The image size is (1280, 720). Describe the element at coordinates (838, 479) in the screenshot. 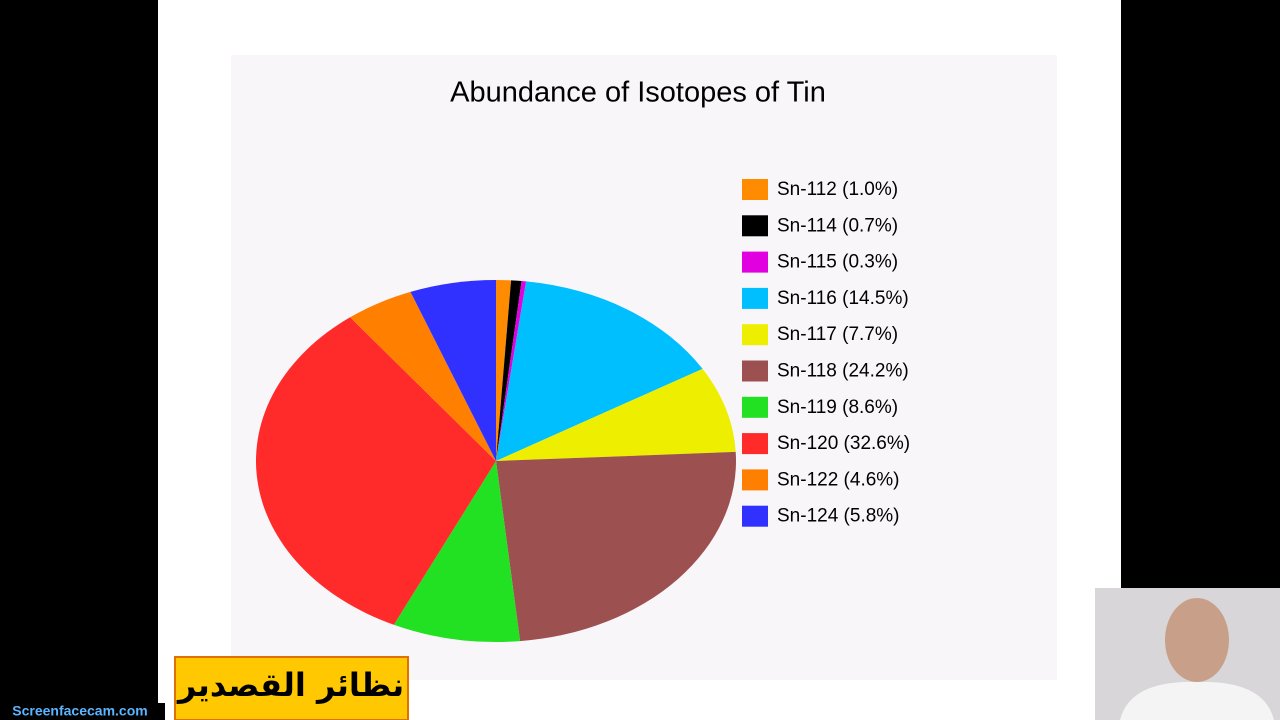

I see `legend-label: Sn-122 (4.6%)` at that location.